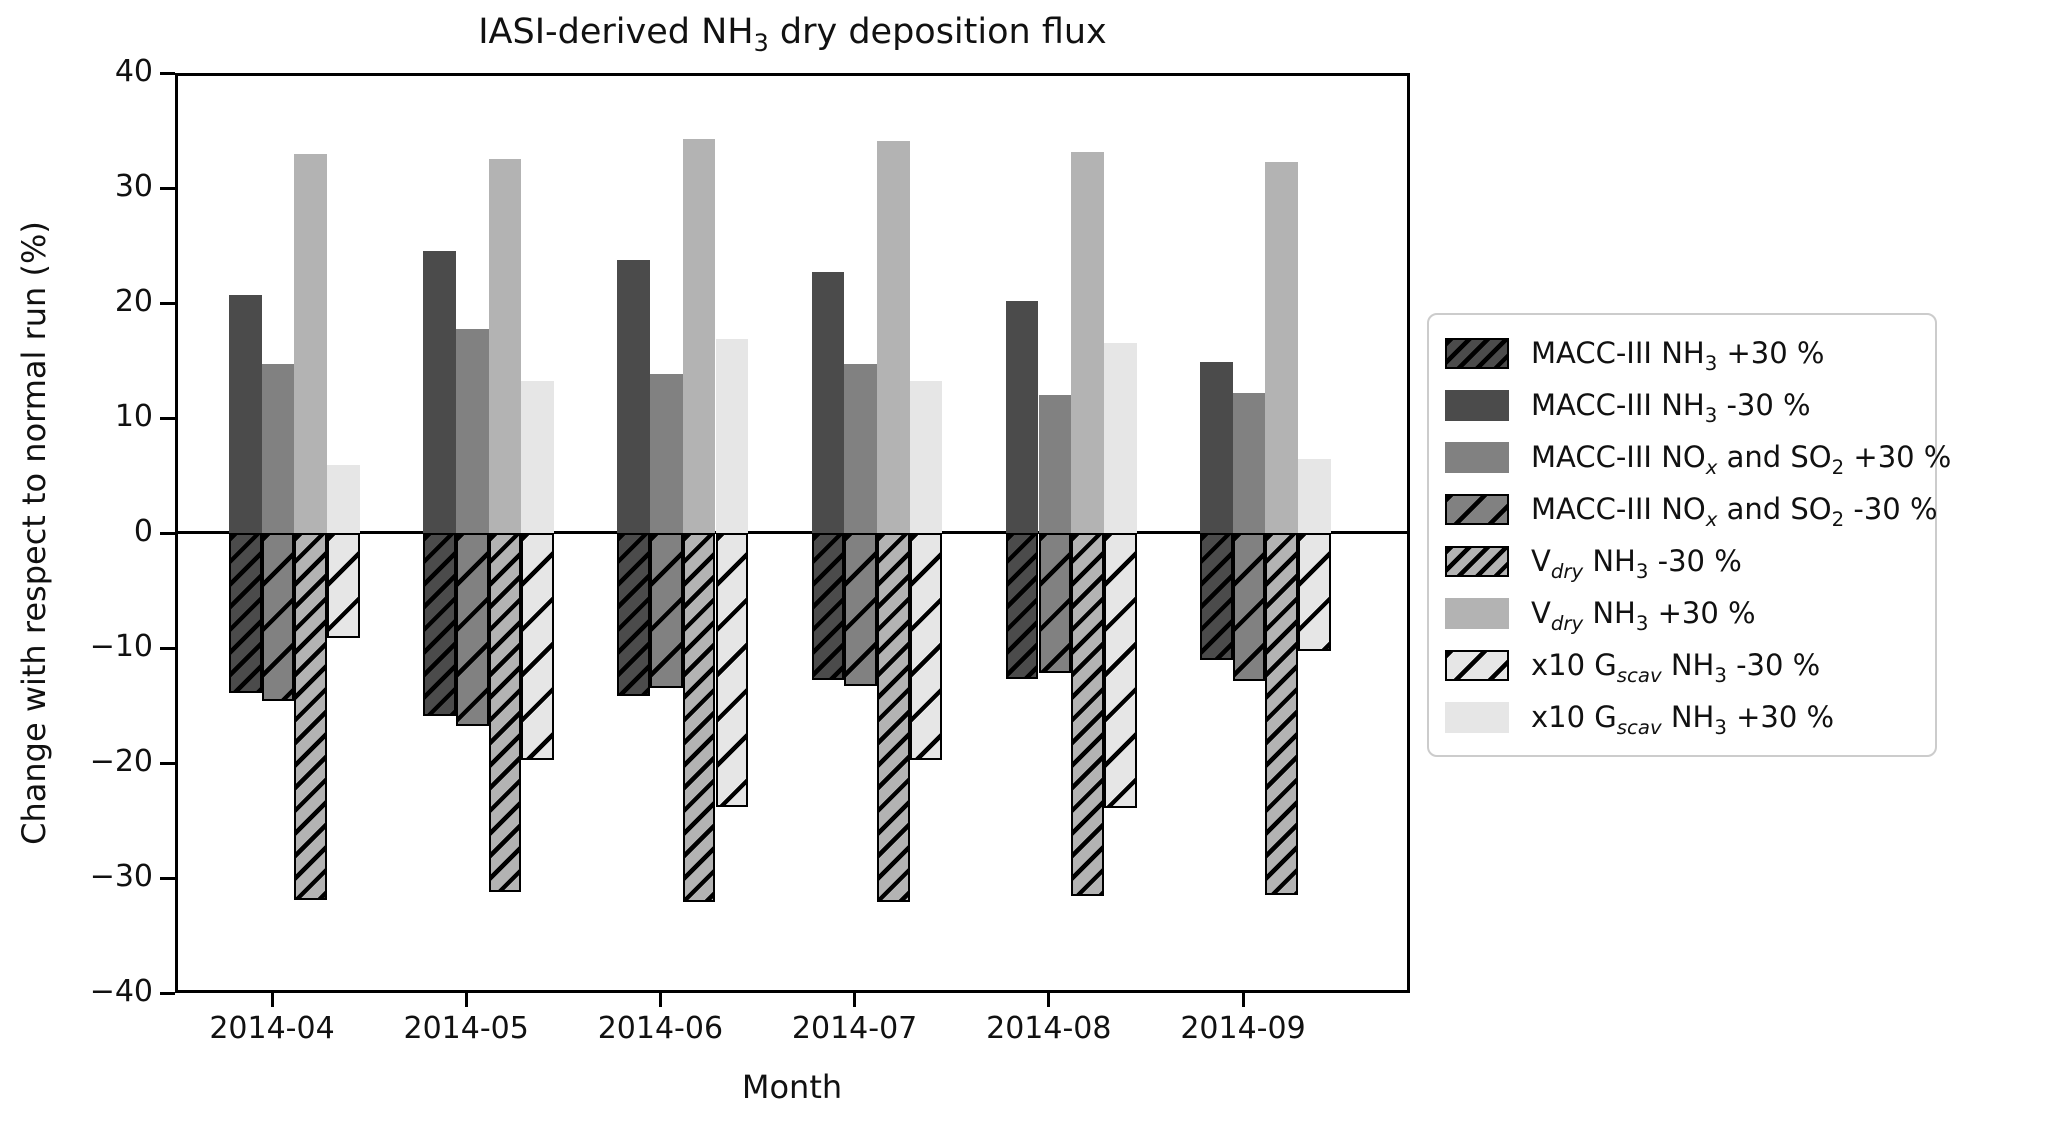 This screenshot has width=2067, height=1128. What do you see at coordinates (1734, 511) in the screenshot?
I see `legend-label: MACC-III NOx and SO2 -30 %` at bounding box center [1734, 511].